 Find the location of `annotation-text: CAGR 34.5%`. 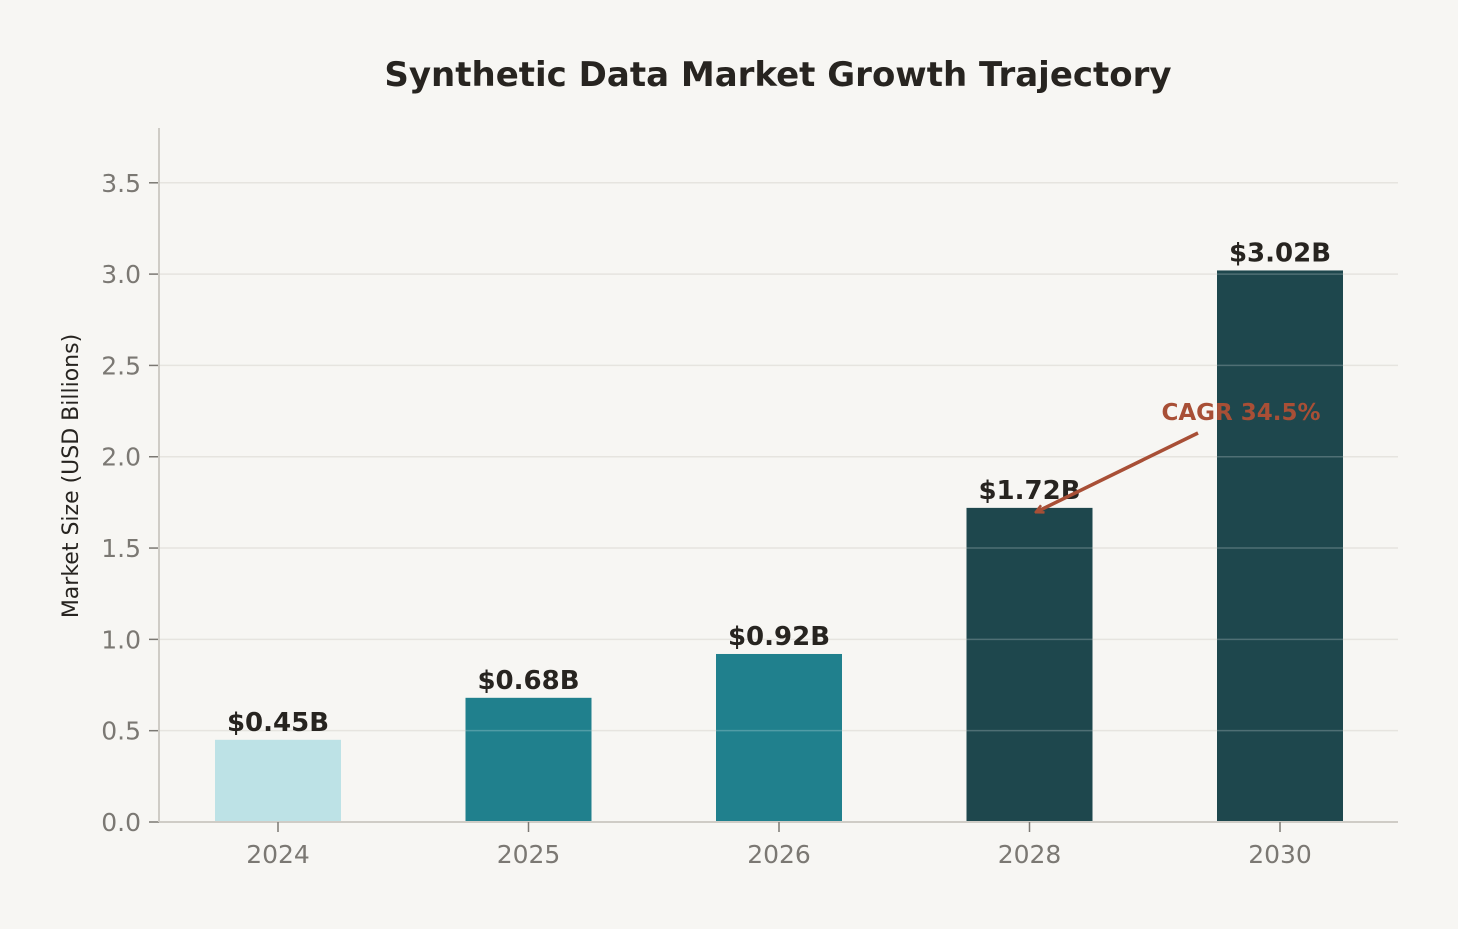

annotation-text: CAGR 34.5% is located at coordinates (1240, 413).